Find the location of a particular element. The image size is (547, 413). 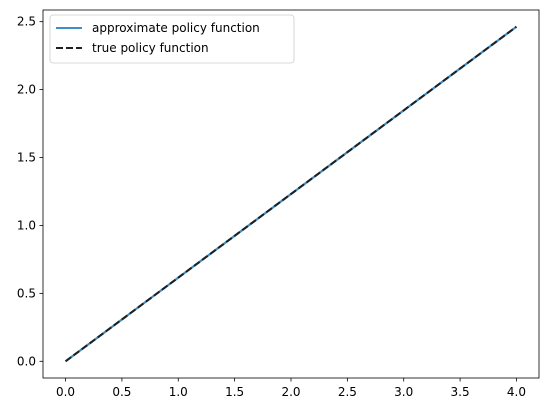

x-tick-label: 0.0 is located at coordinates (65, 392).